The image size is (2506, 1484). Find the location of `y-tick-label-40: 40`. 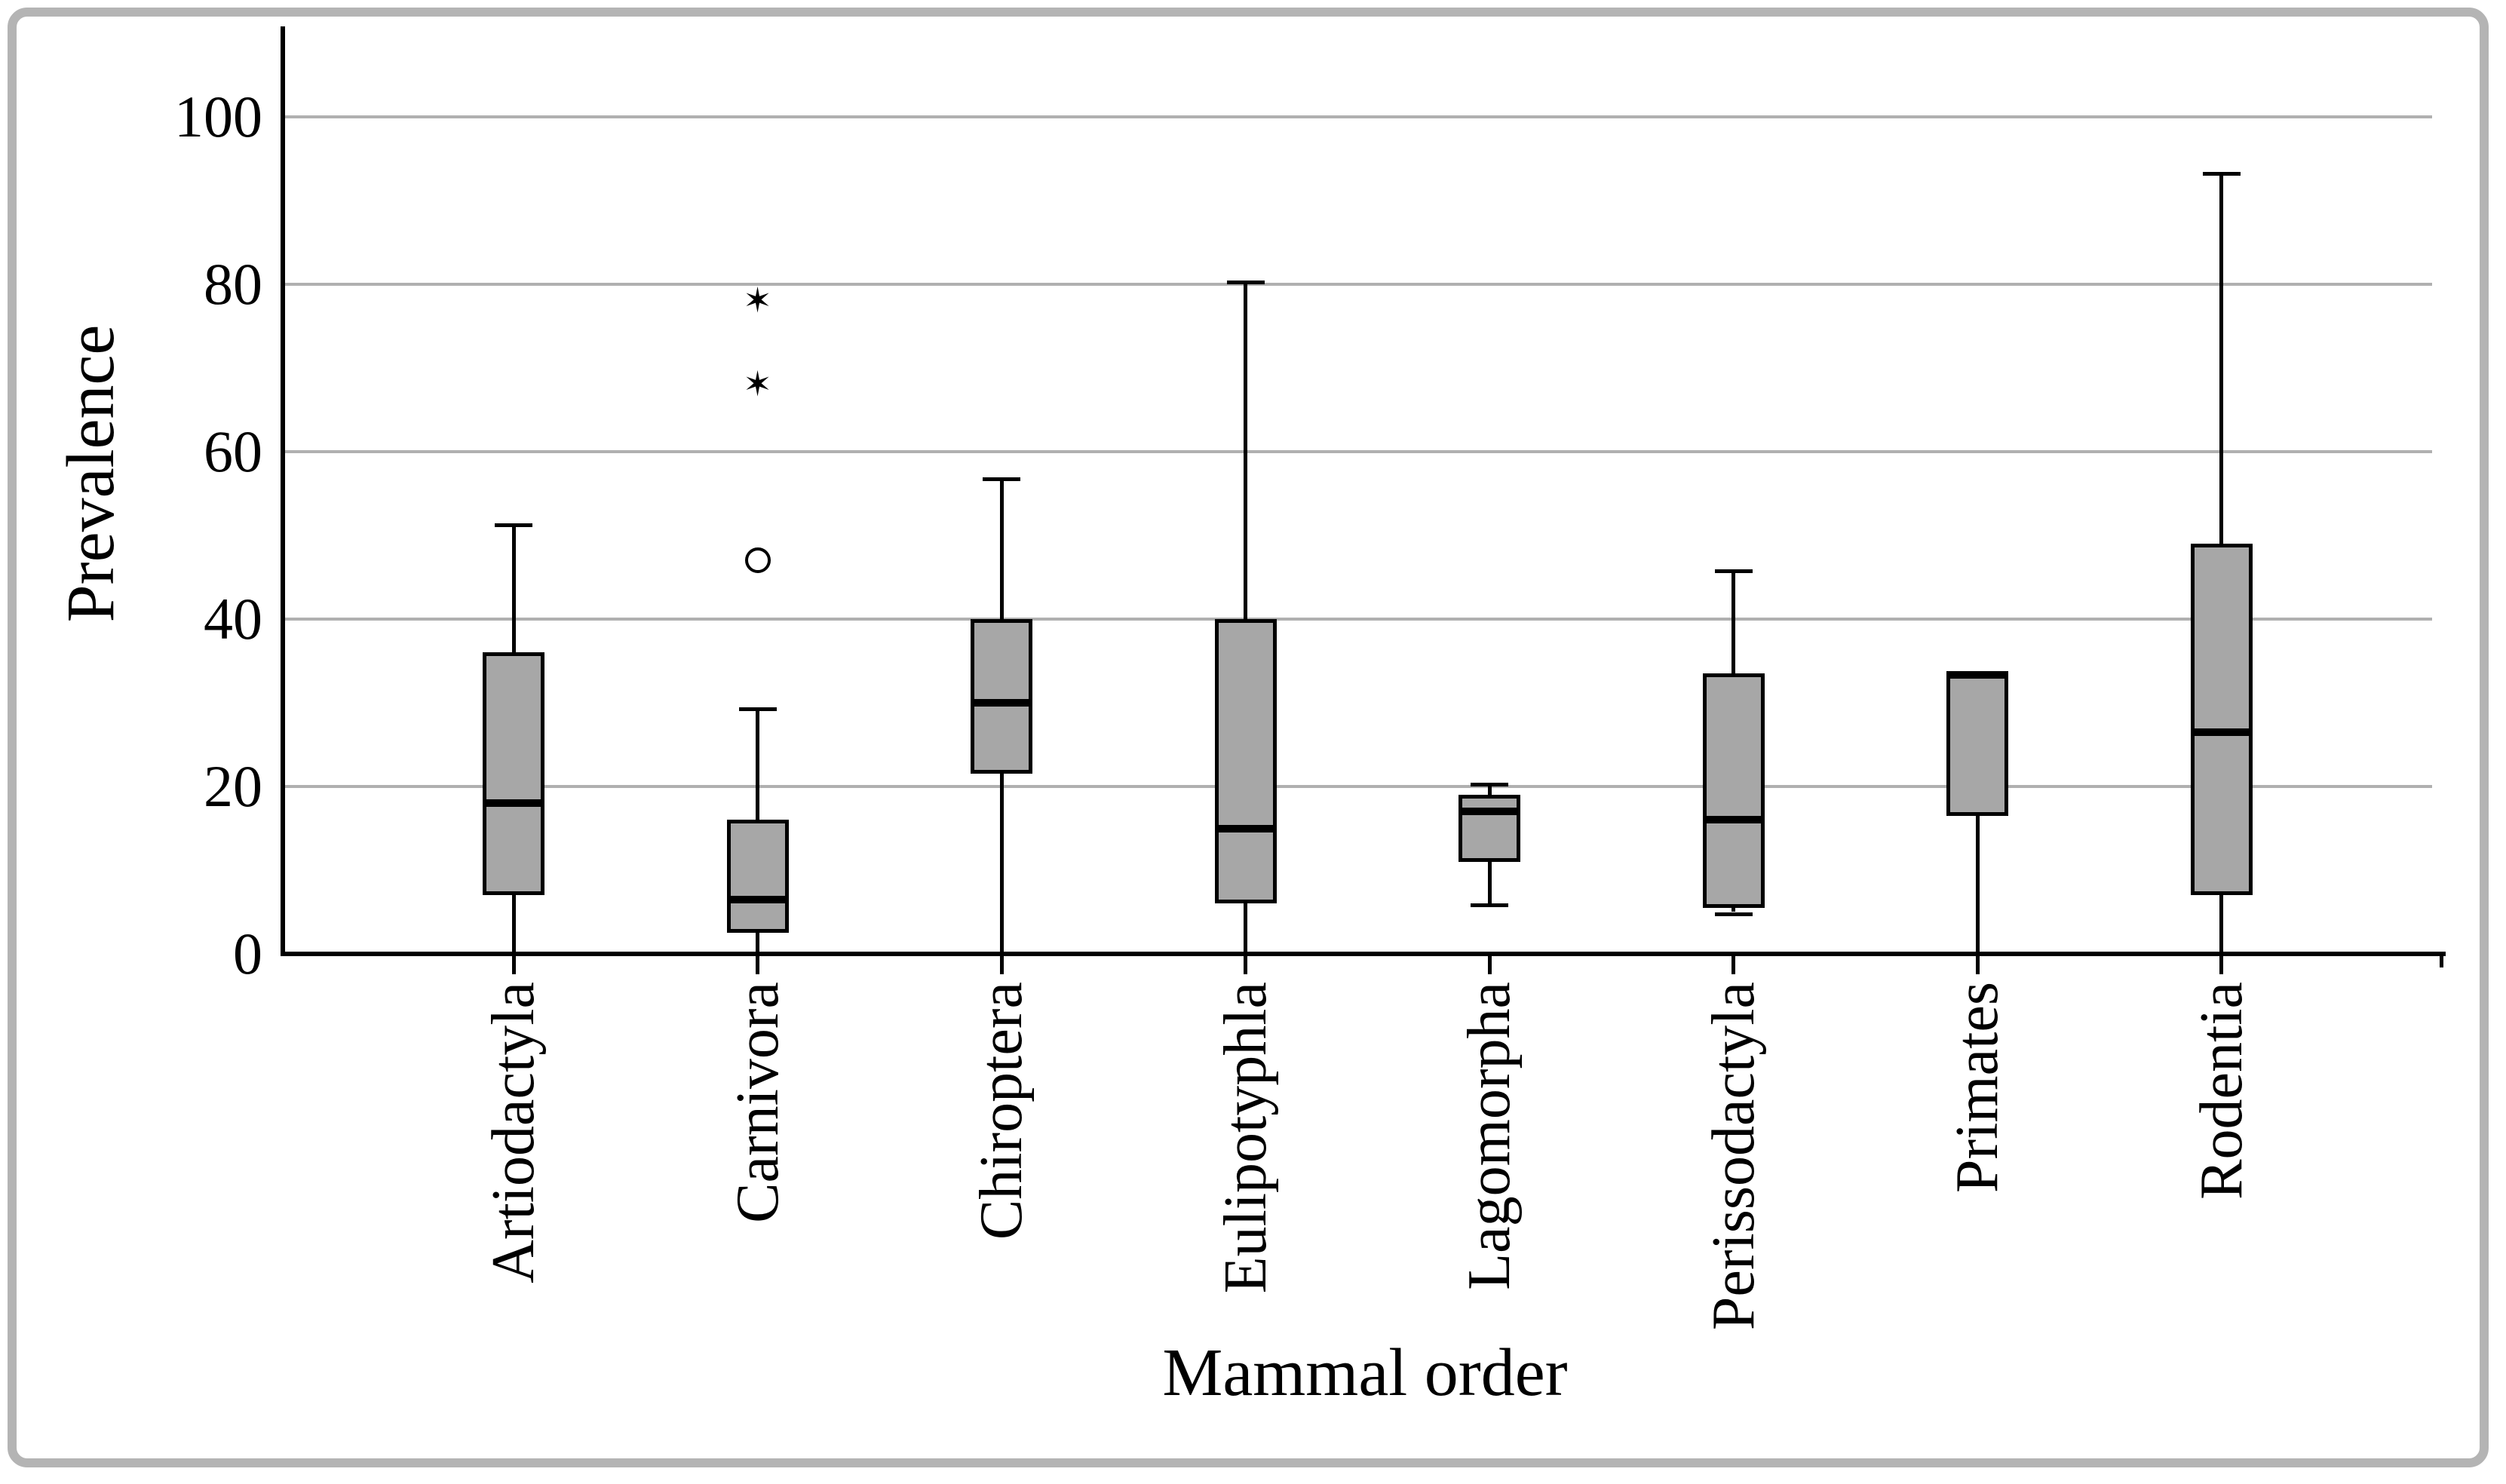

y-tick-label-40: 40 is located at coordinates (233, 619).